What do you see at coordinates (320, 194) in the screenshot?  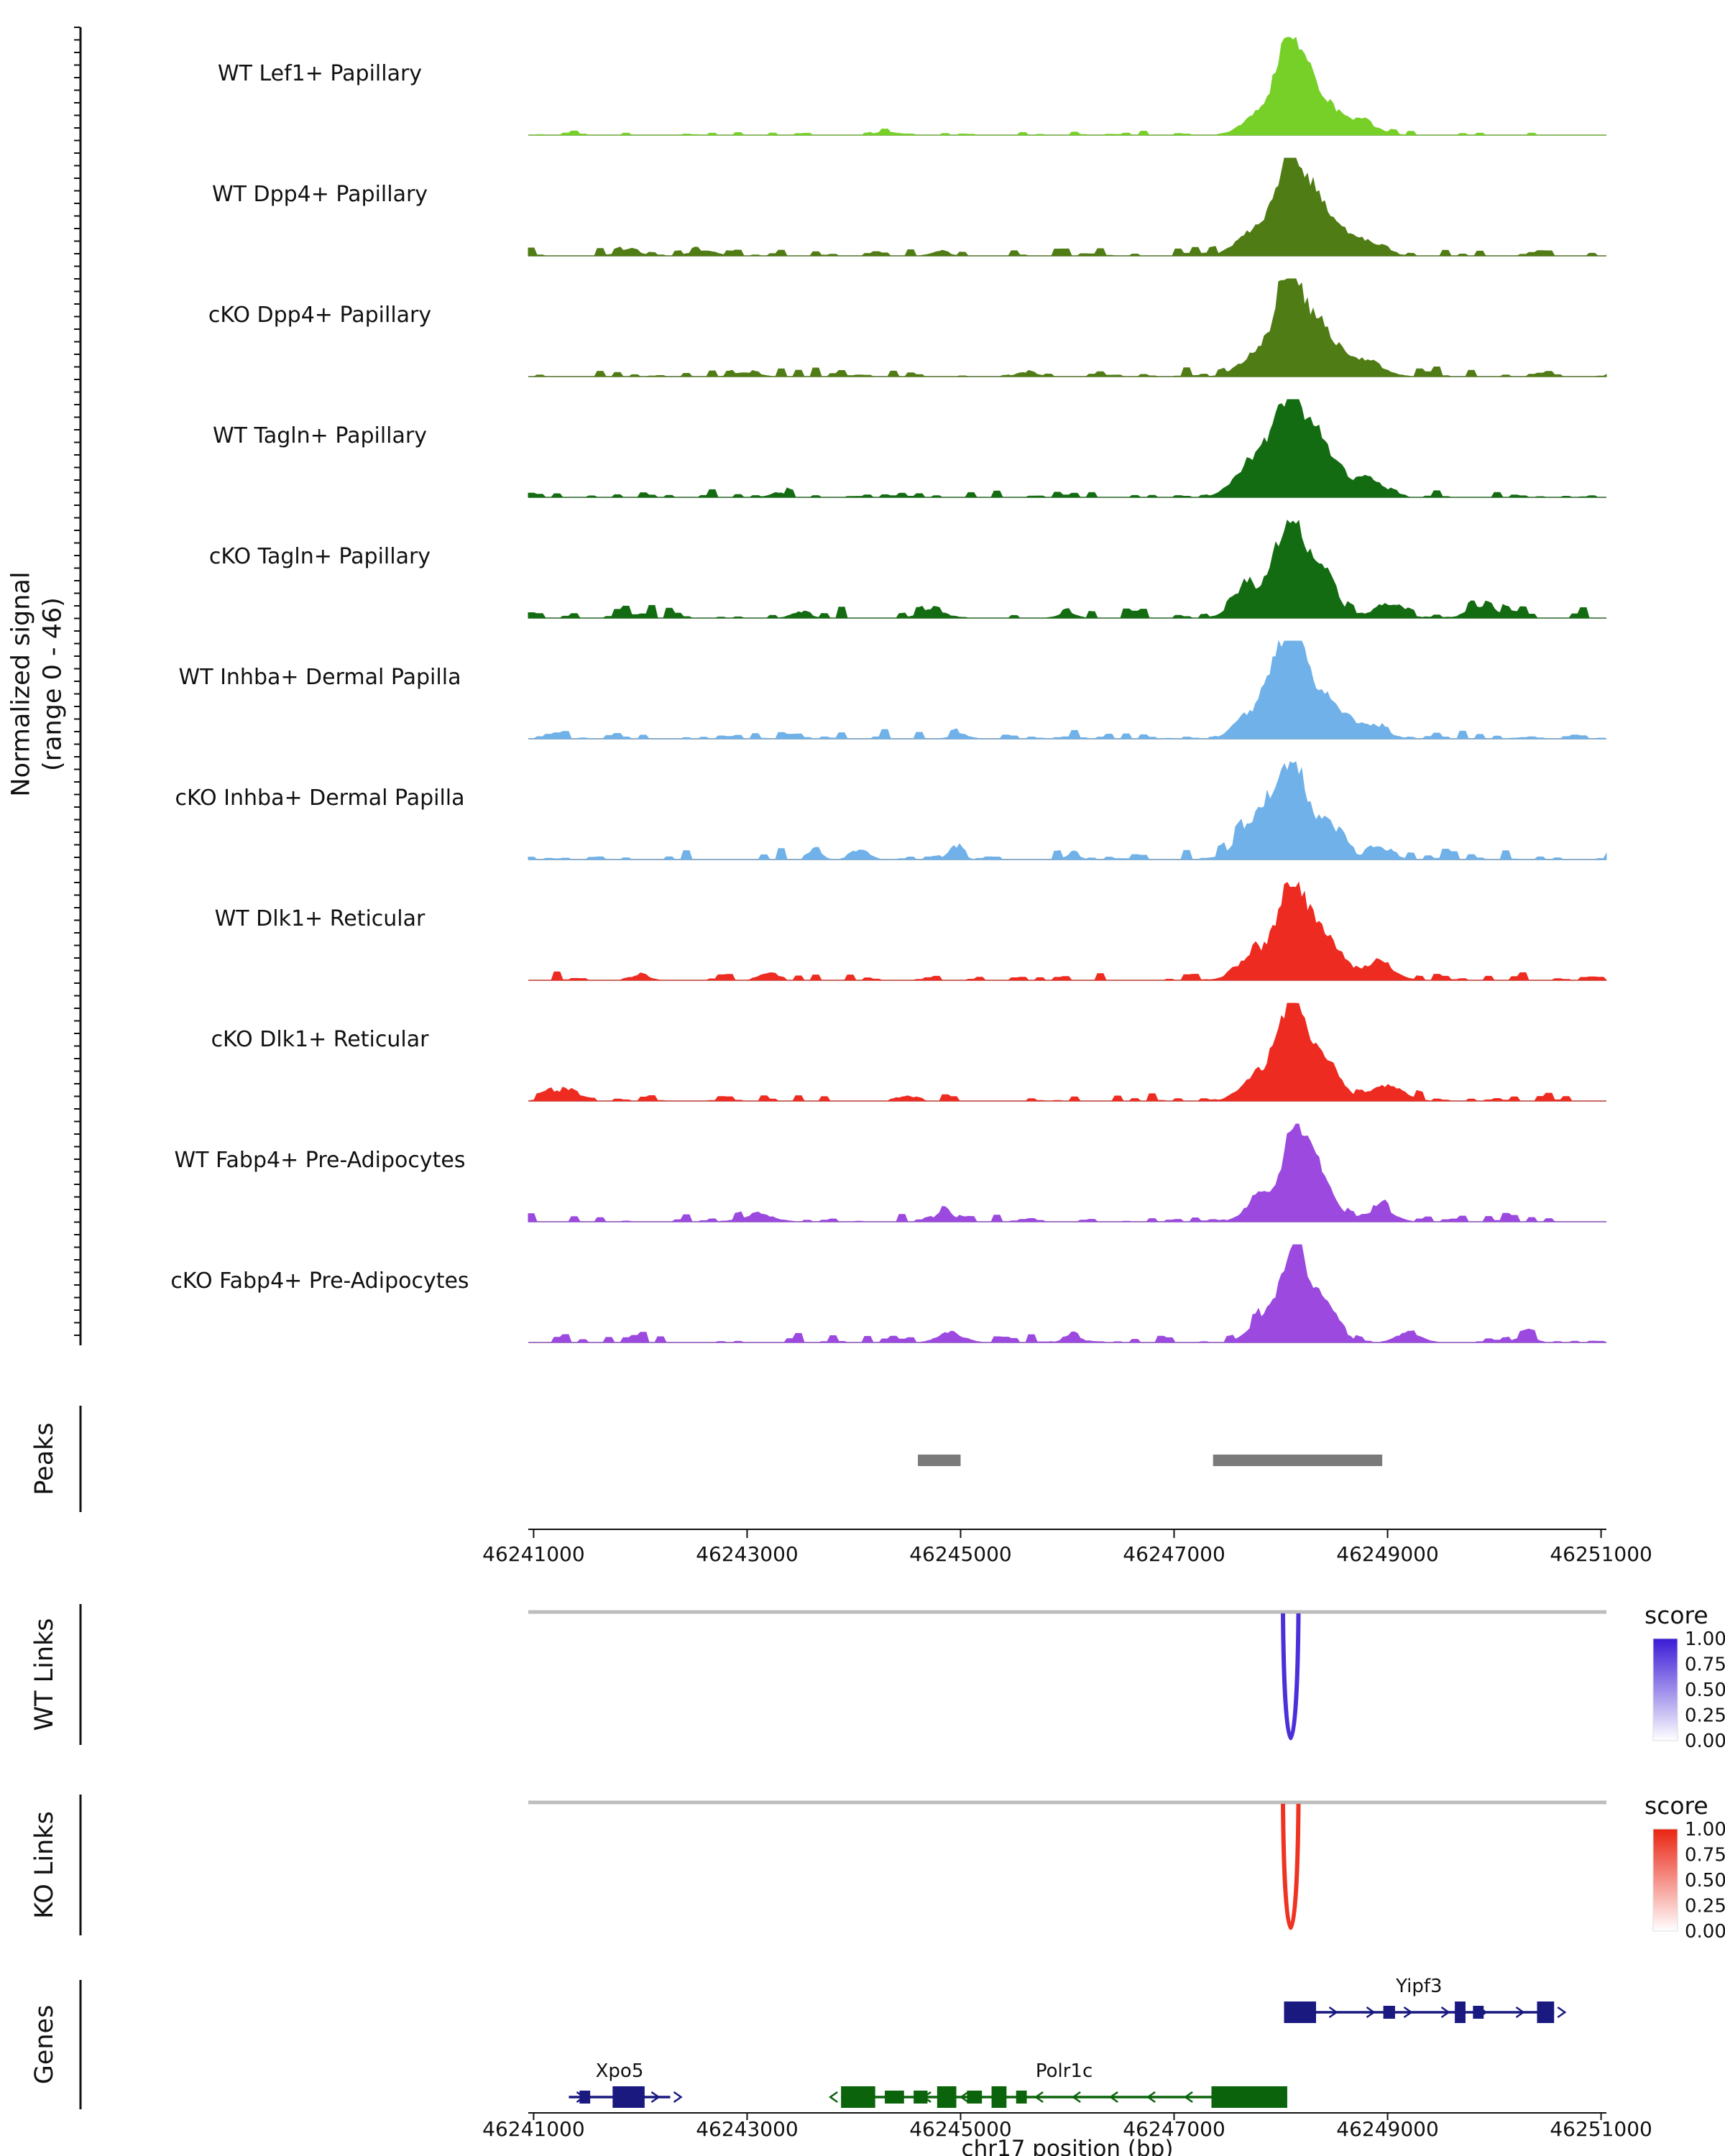 I see `track-label: WT Dpp4+ Papillary` at bounding box center [320, 194].